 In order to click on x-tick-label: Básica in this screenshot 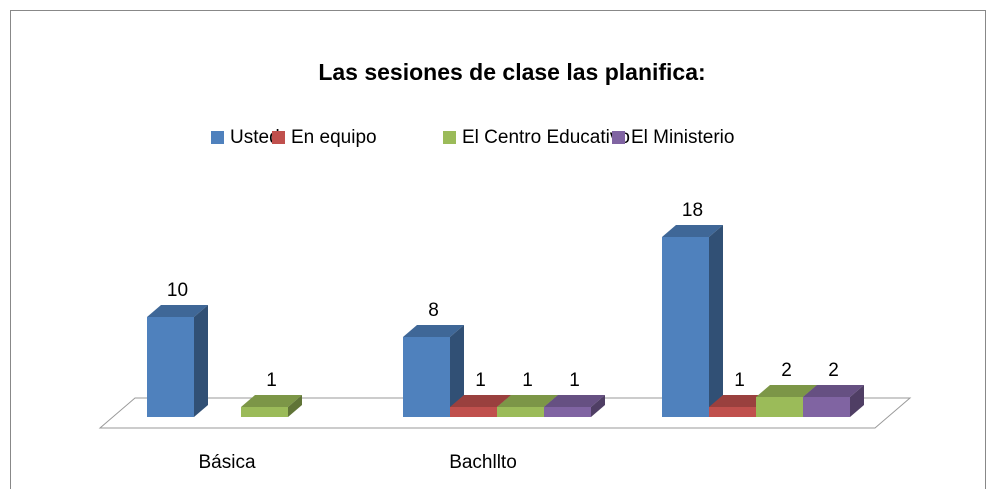, I will do `click(226, 462)`.